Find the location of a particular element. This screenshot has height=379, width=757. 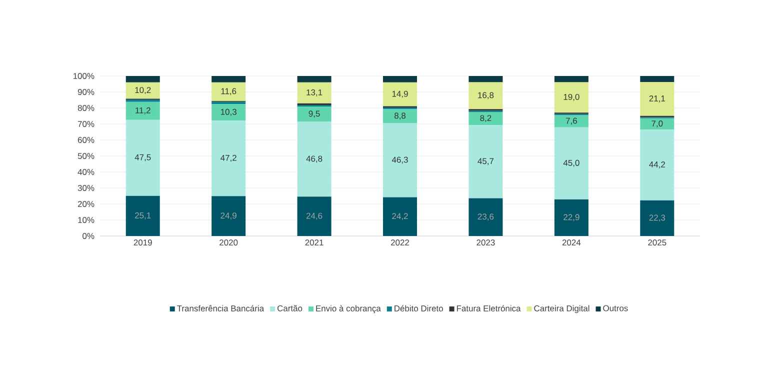

legend-label: Fatura Eletrónica is located at coordinates (488, 308).